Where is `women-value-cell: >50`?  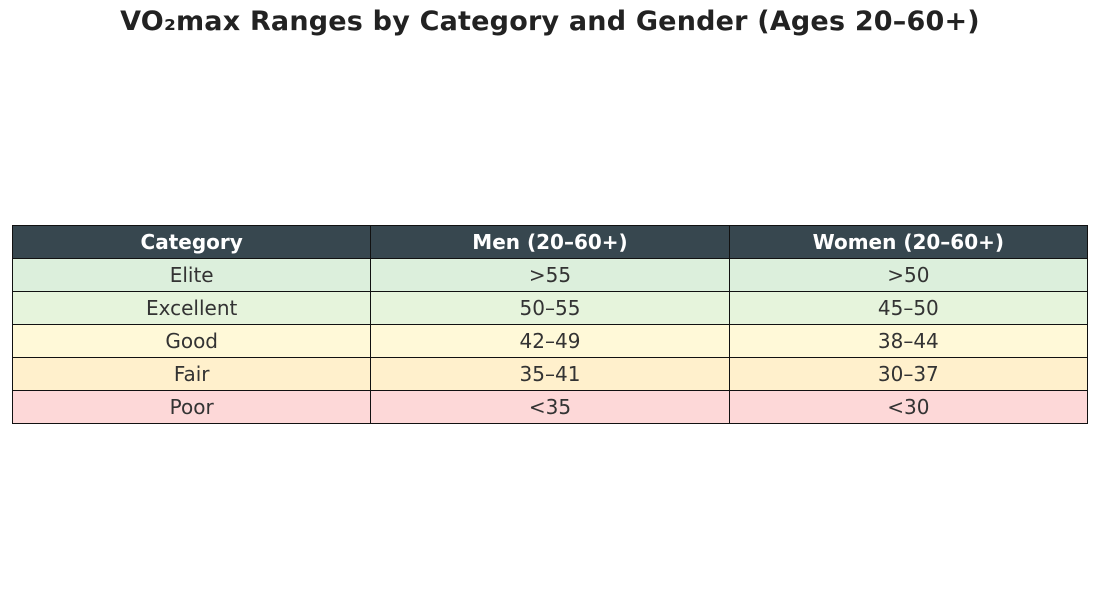 women-value-cell: >50 is located at coordinates (908, 275).